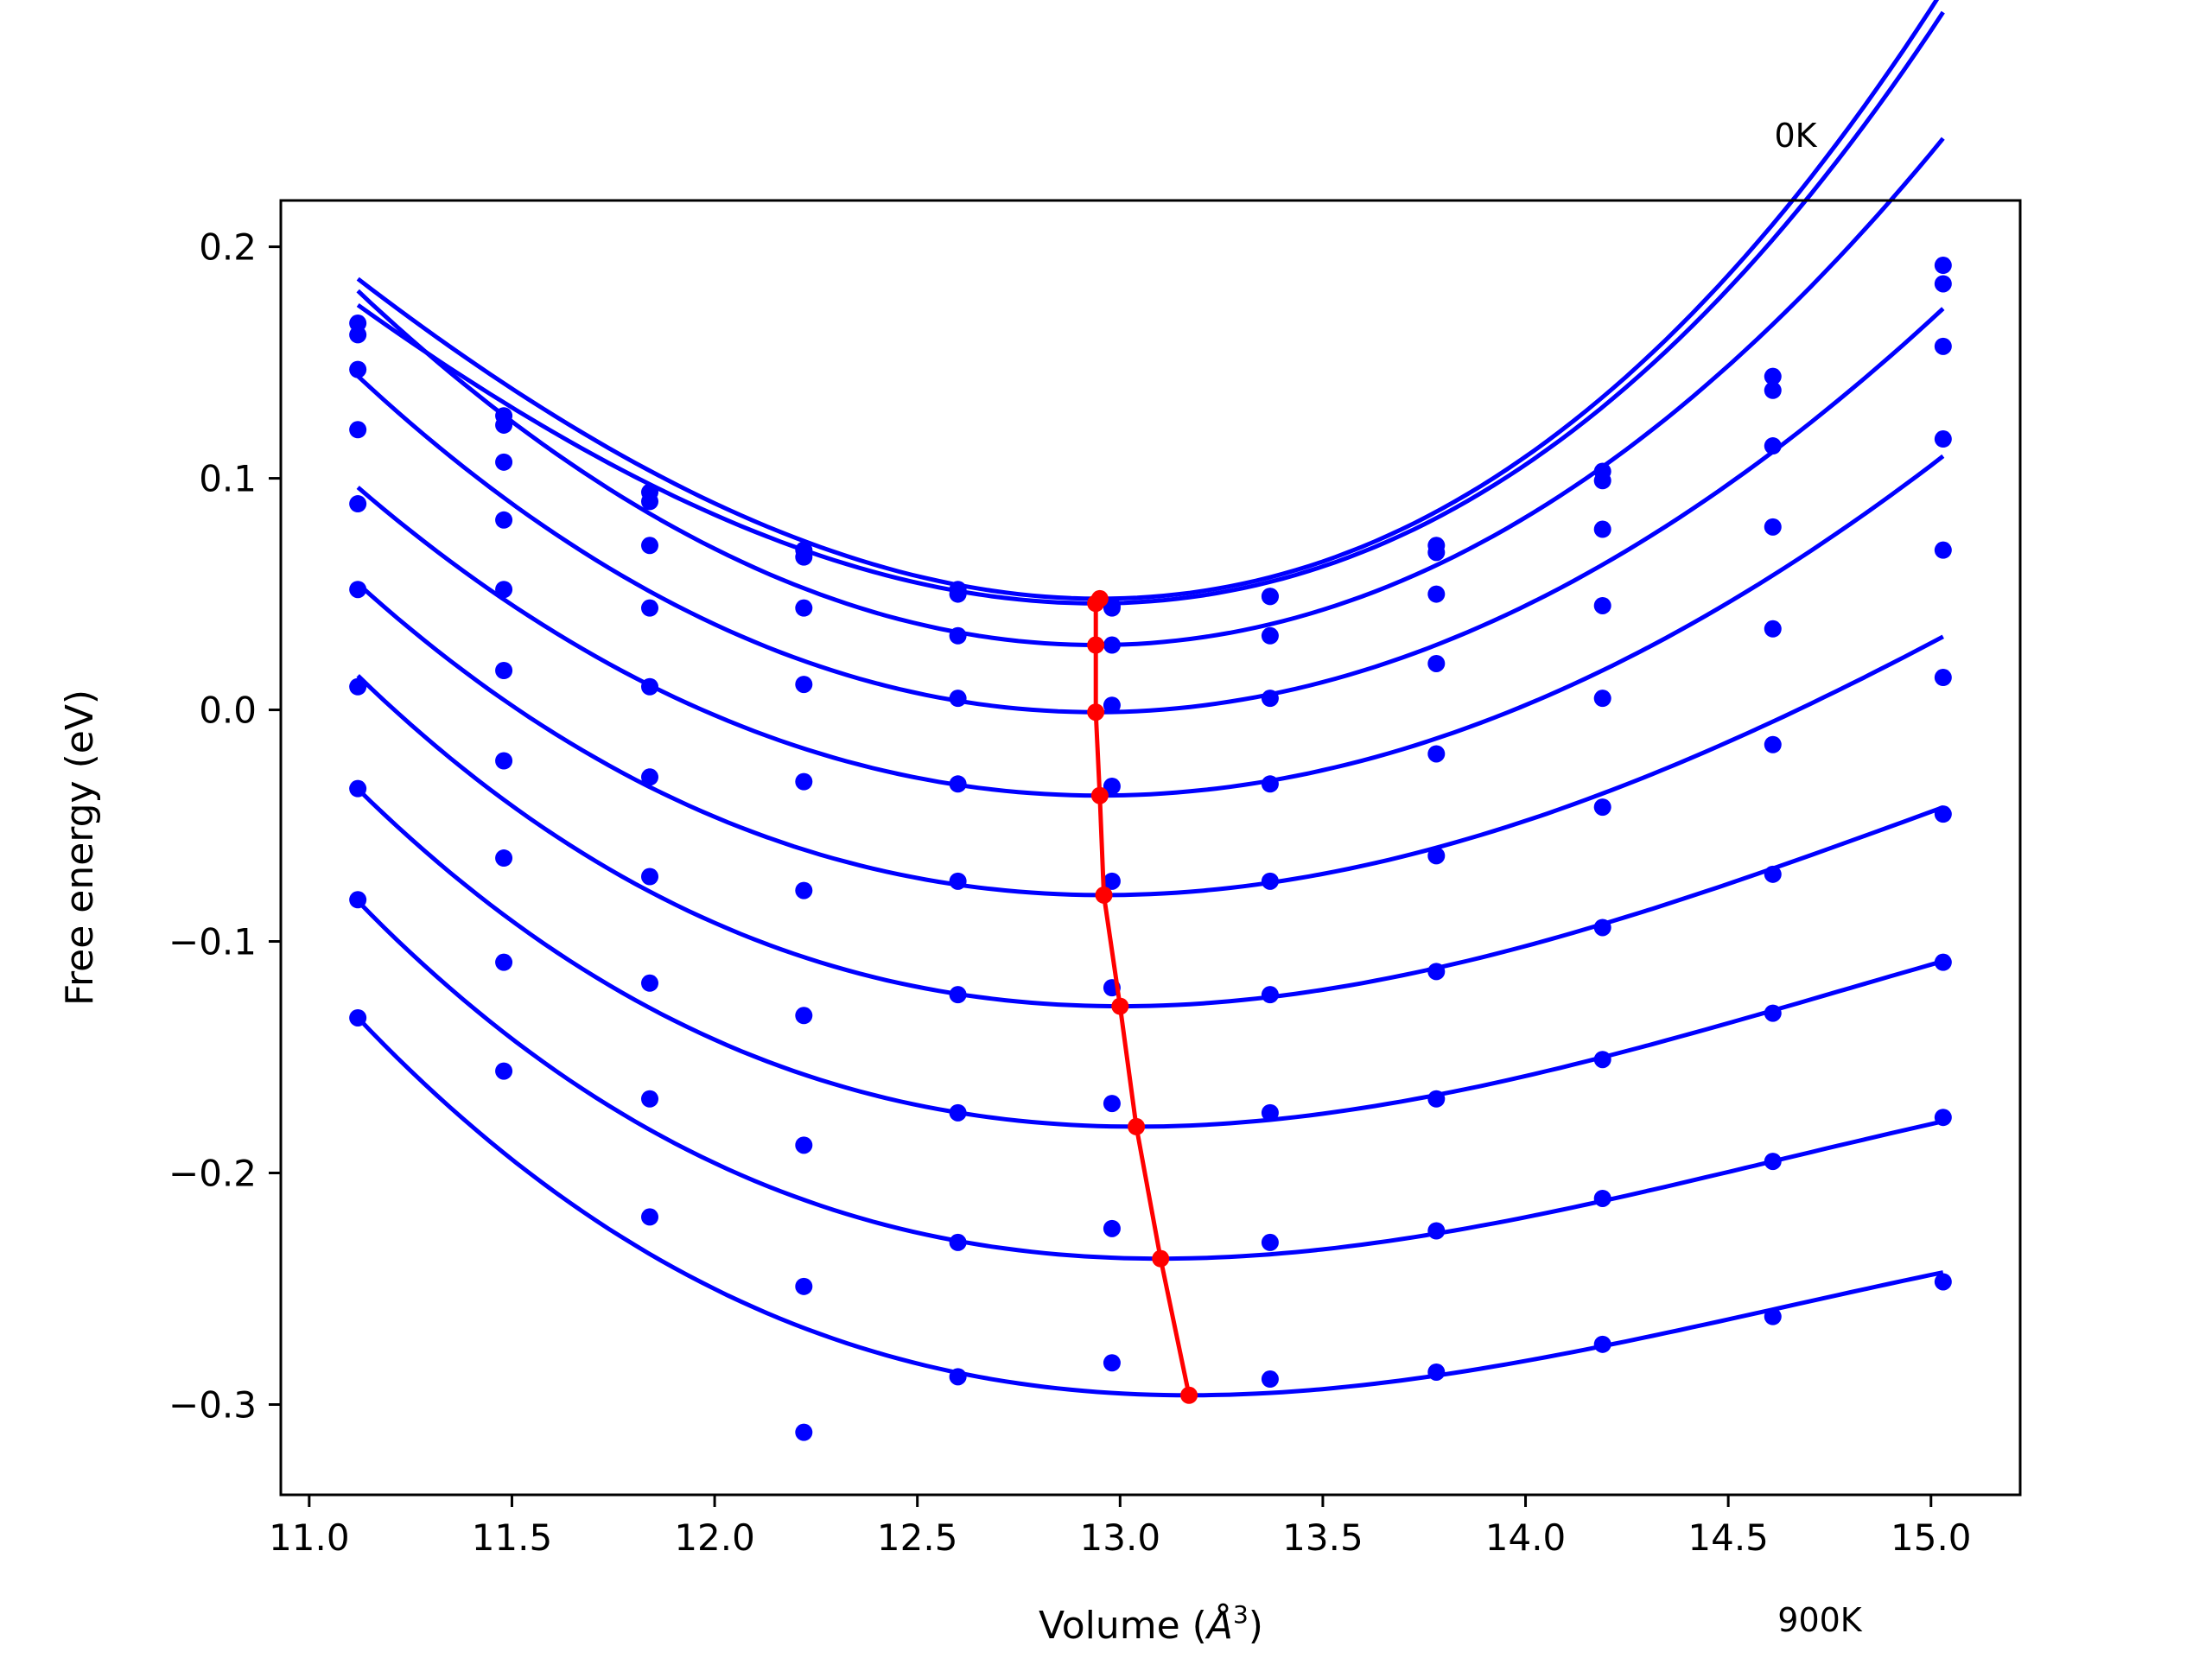 Image resolution: width=2212 pixels, height=1659 pixels. What do you see at coordinates (1526, 1537) in the screenshot?
I see `x-tick-label: 14.0` at bounding box center [1526, 1537].